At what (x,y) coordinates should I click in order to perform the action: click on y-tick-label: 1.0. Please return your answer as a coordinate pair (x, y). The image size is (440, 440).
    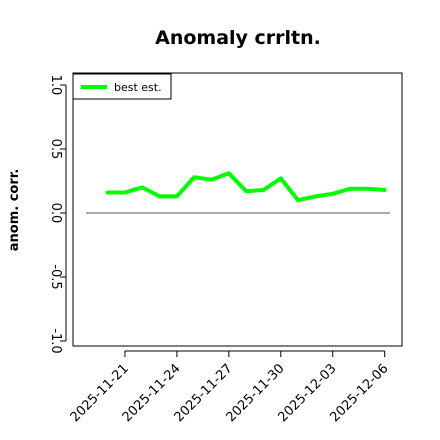
    Looking at the image, I should click on (55, 85).